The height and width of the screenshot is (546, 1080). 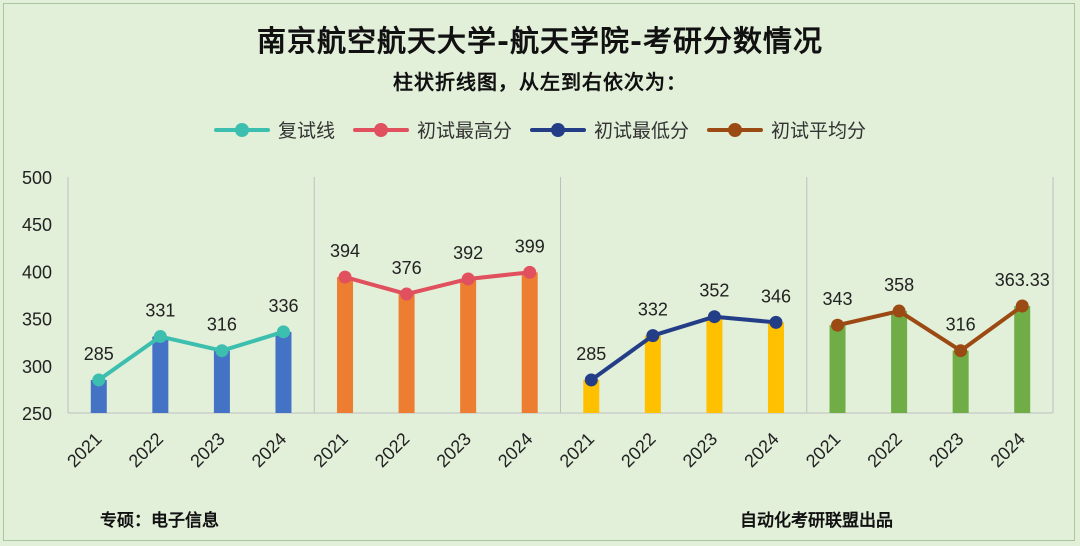 I want to click on data-label: 376, so click(x=407, y=268).